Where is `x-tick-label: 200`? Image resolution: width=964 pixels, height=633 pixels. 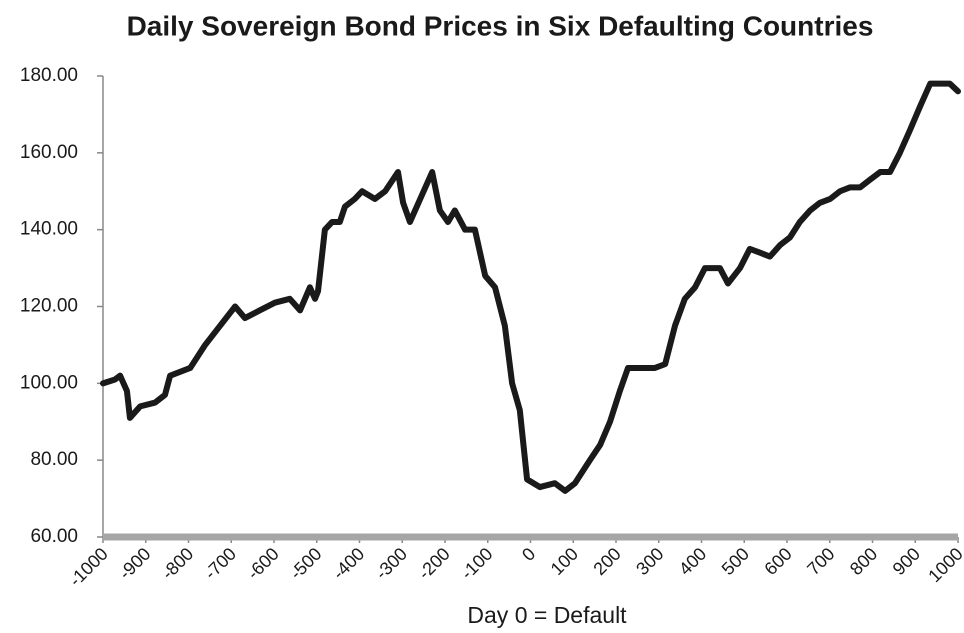 x-tick-label: 200 is located at coordinates (606, 561).